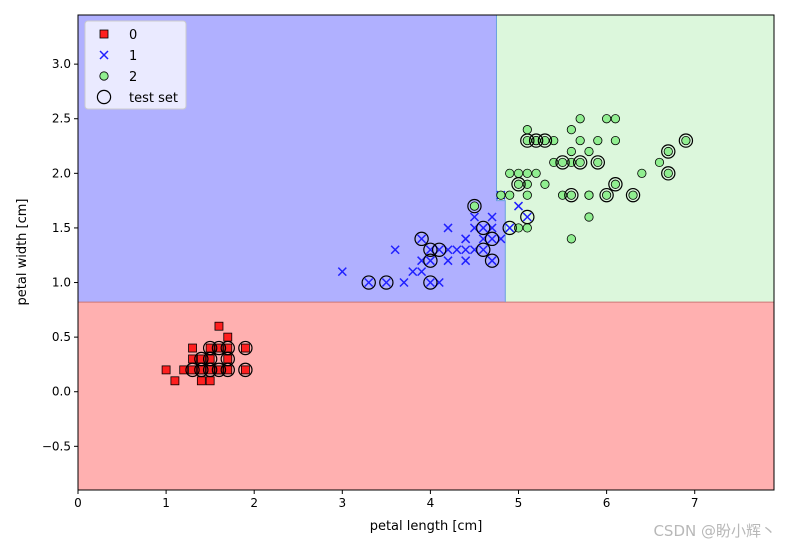 This screenshot has width=789, height=548. I want to click on legend-label: 1, so click(133, 56).